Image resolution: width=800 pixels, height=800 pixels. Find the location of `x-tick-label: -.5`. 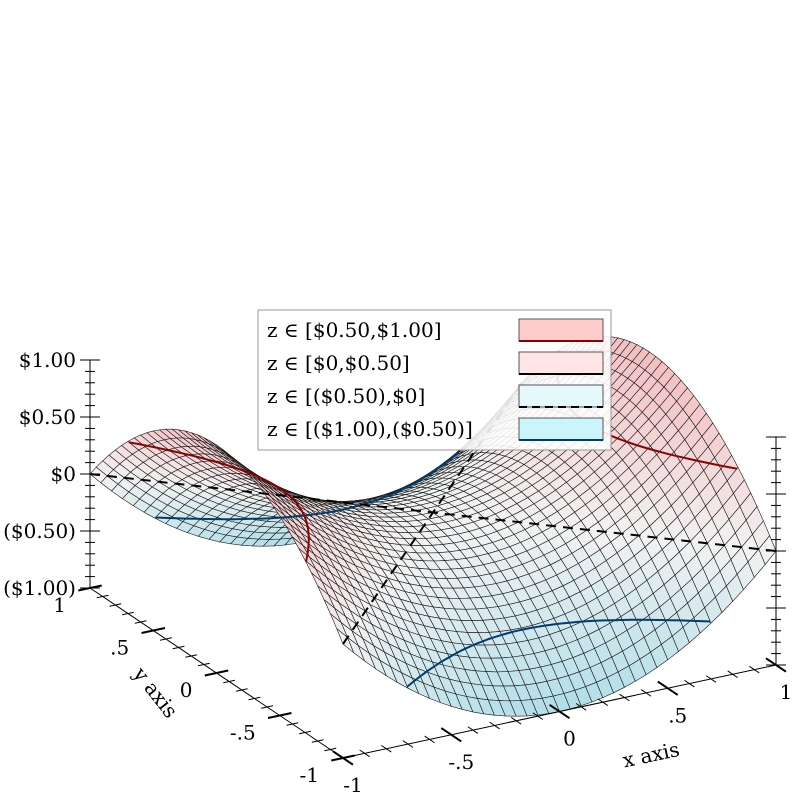

x-tick-label: -.5 is located at coordinates (461, 762).